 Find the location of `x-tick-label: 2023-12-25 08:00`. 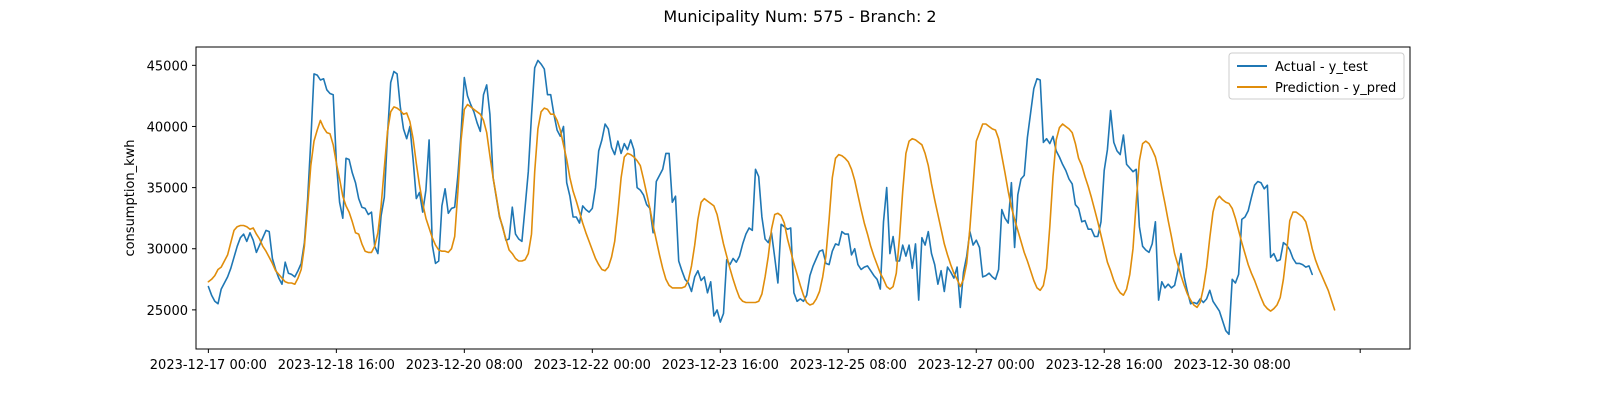

x-tick-label: 2023-12-25 08:00 is located at coordinates (848, 365).